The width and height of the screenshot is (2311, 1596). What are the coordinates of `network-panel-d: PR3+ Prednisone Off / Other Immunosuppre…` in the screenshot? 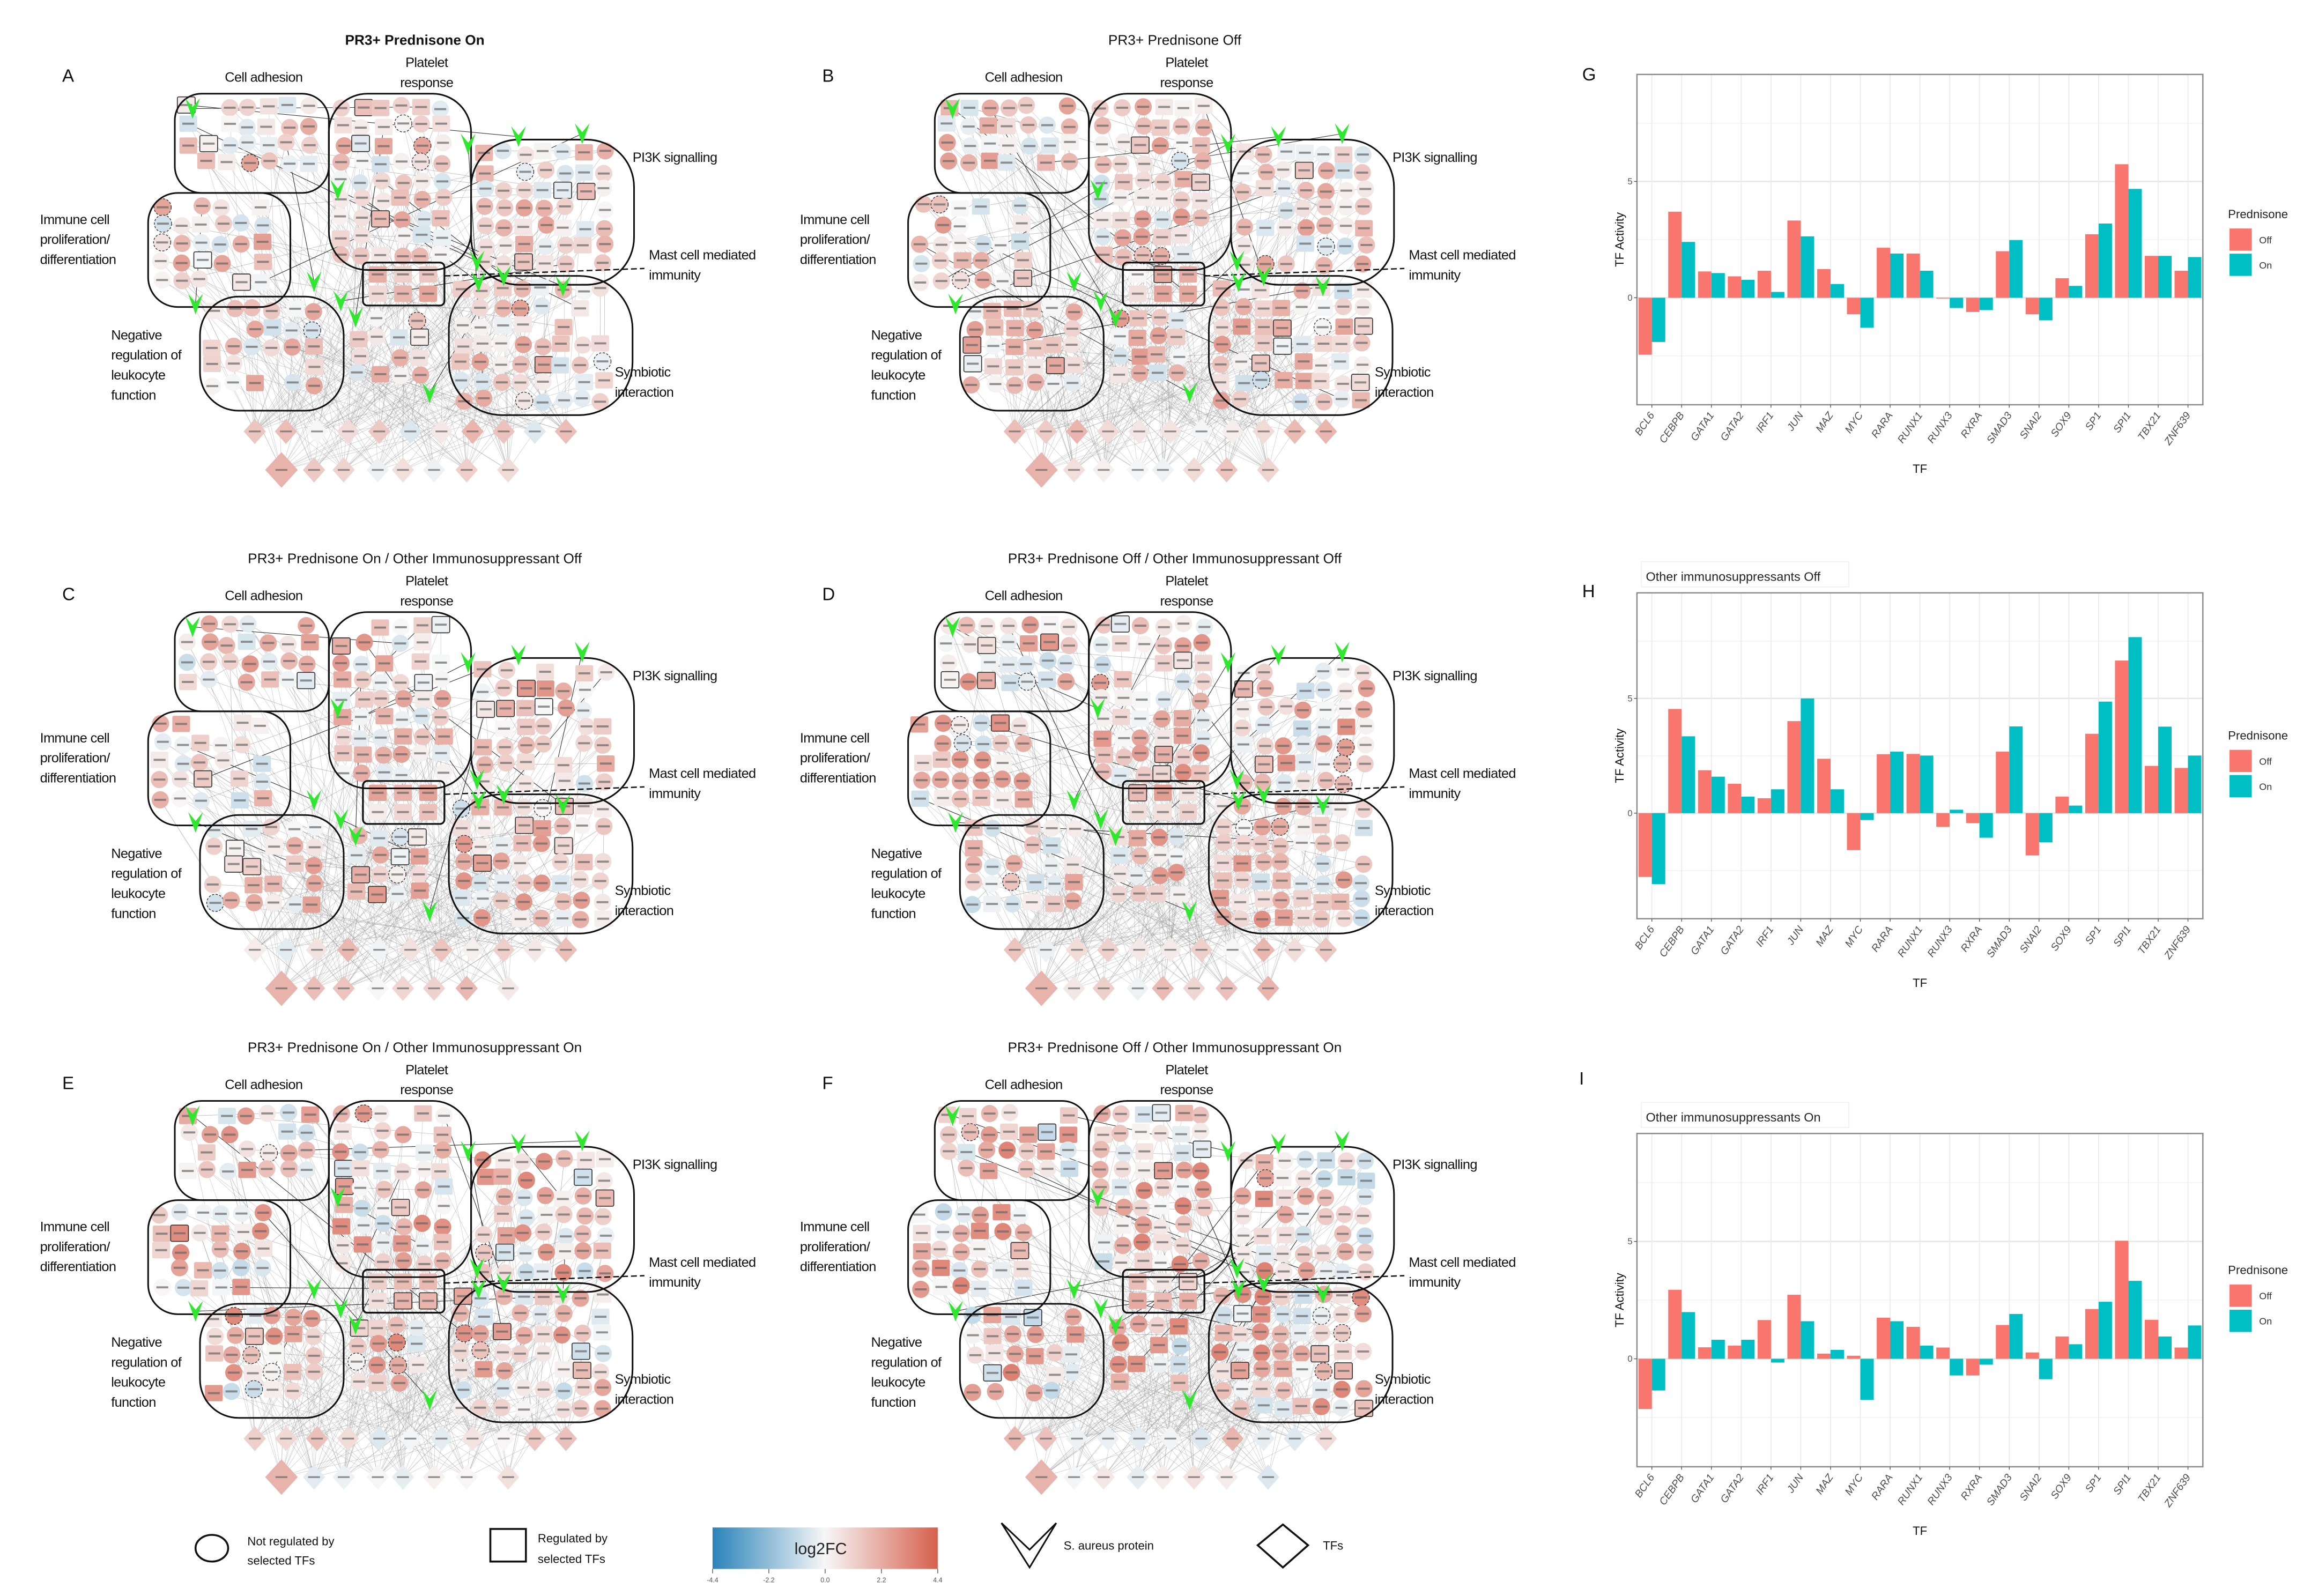 It's located at (1158, 778).